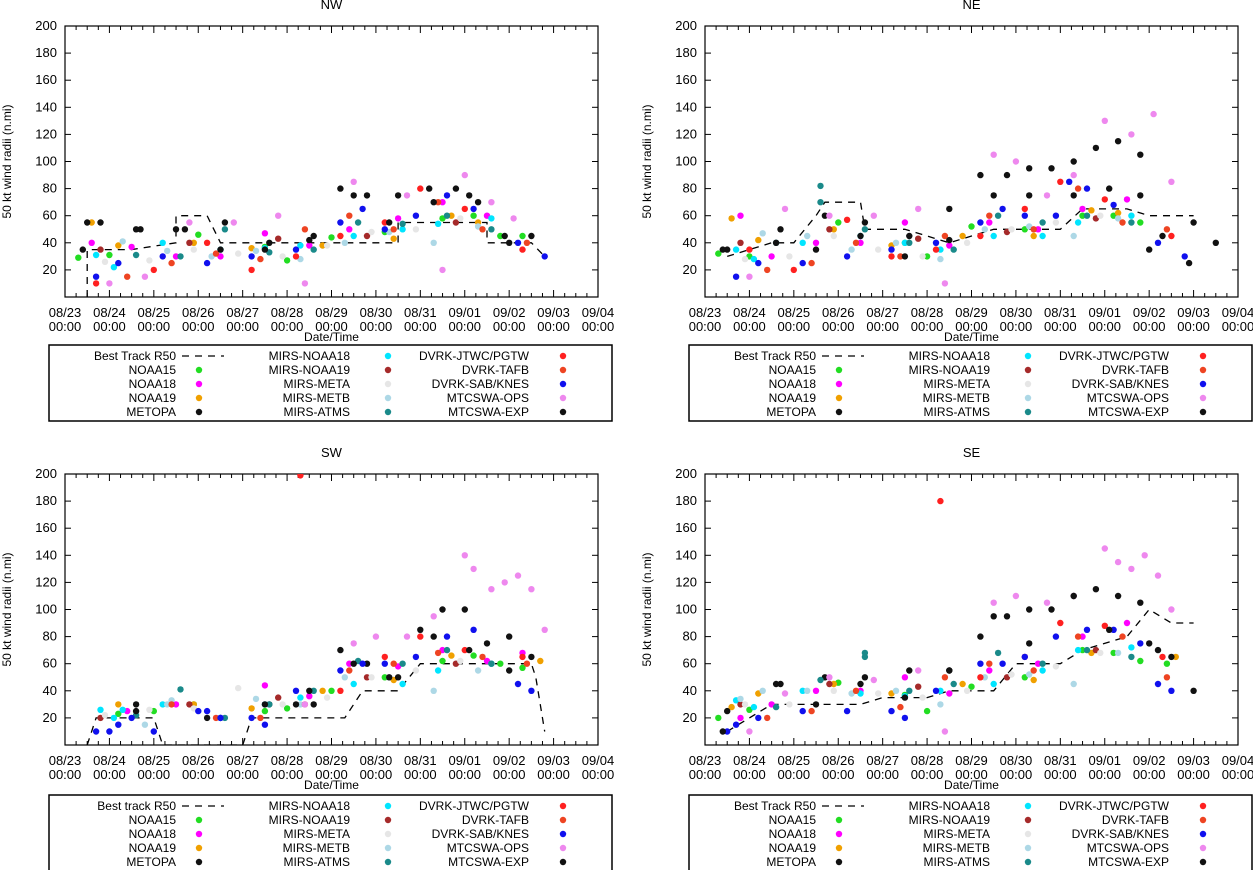  What do you see at coordinates (686, 581) in the screenshot?
I see `y-tick-label: 120` at bounding box center [686, 581].